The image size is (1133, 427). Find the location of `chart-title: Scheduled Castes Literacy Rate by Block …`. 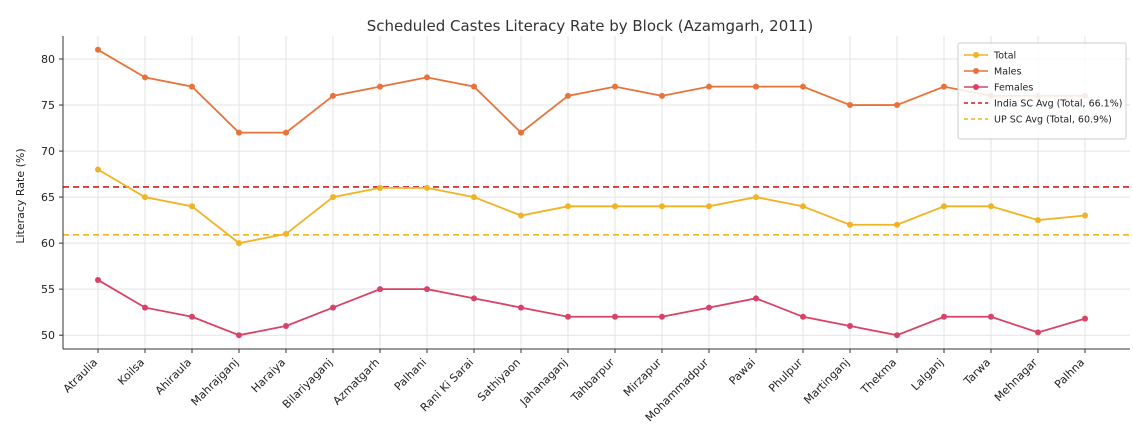

chart-title: Scheduled Castes Literacy Rate by Block … is located at coordinates (590, 26).